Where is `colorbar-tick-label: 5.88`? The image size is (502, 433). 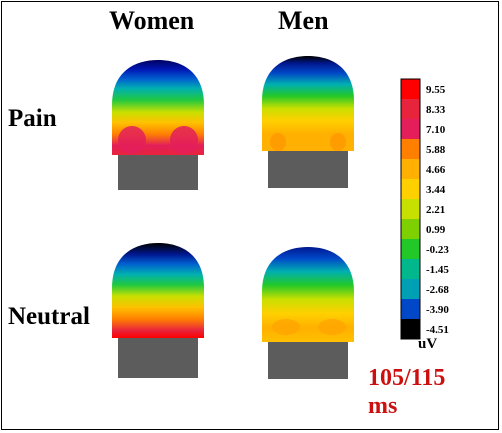 colorbar-tick-label: 5.88 is located at coordinates (436, 150).